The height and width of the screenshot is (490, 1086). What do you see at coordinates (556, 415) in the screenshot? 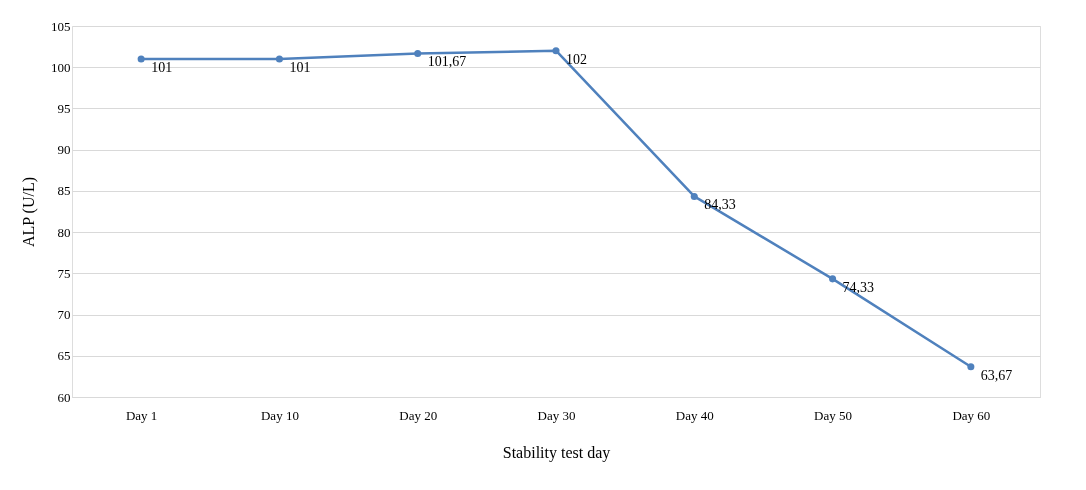
I see `x-tick-label: Day 30` at bounding box center [556, 415].